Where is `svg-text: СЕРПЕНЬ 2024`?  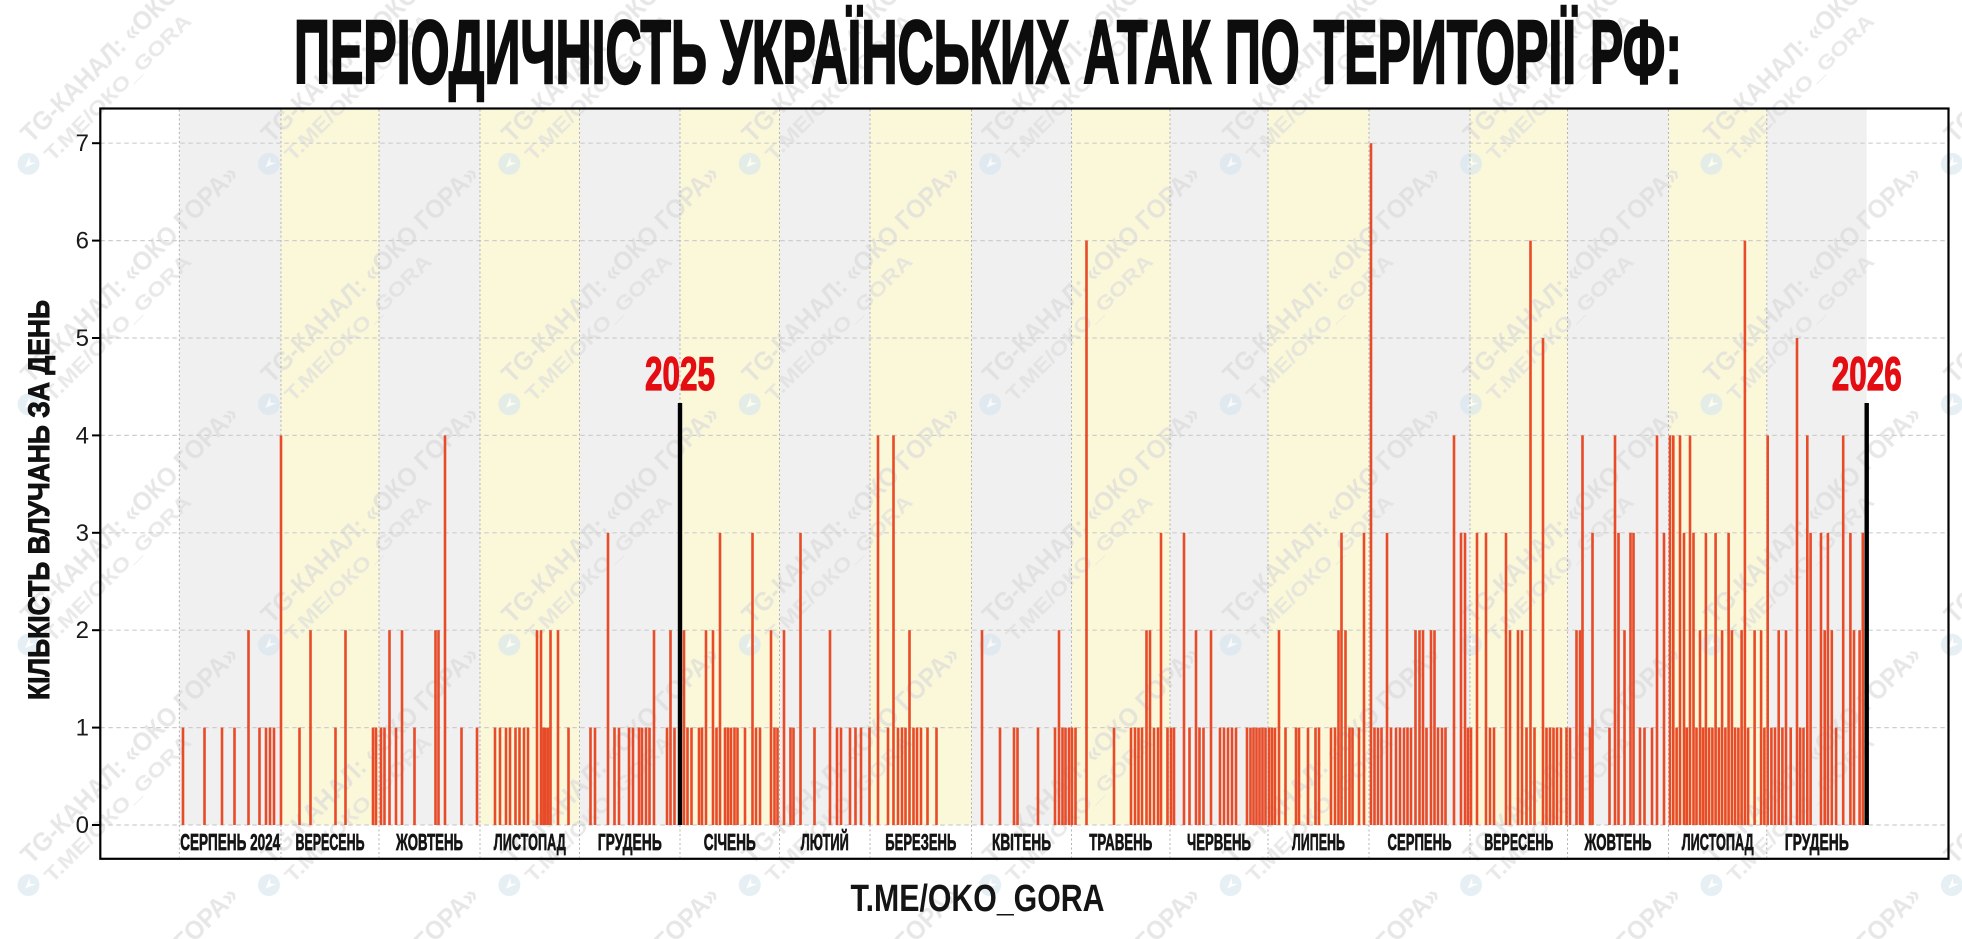
svg-text: СЕРПЕНЬ 2024 is located at coordinates (230, 842).